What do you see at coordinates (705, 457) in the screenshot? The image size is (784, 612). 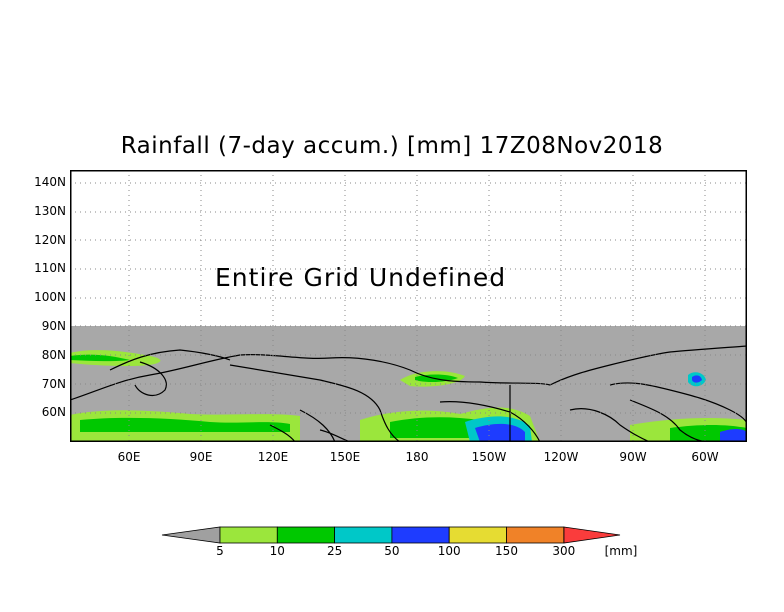 I see `longitude-label: 60W` at bounding box center [705, 457].